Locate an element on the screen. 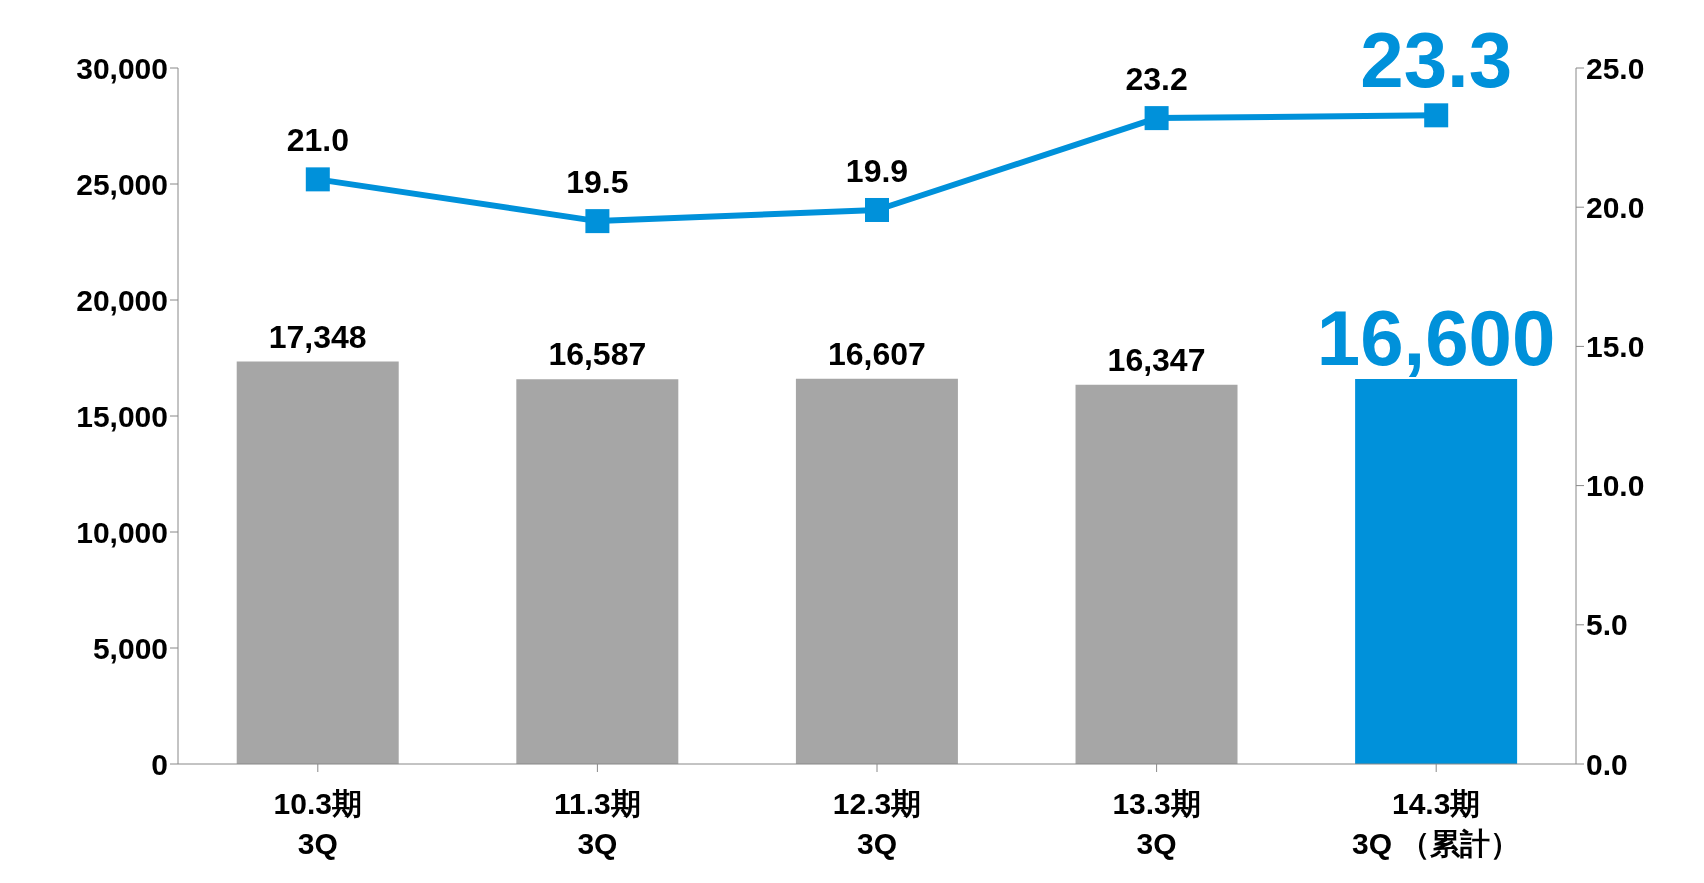 Image resolution: width=1704 pixels, height=883 pixels. x-tick-label: 13.3期 3Q is located at coordinates (1156, 823).